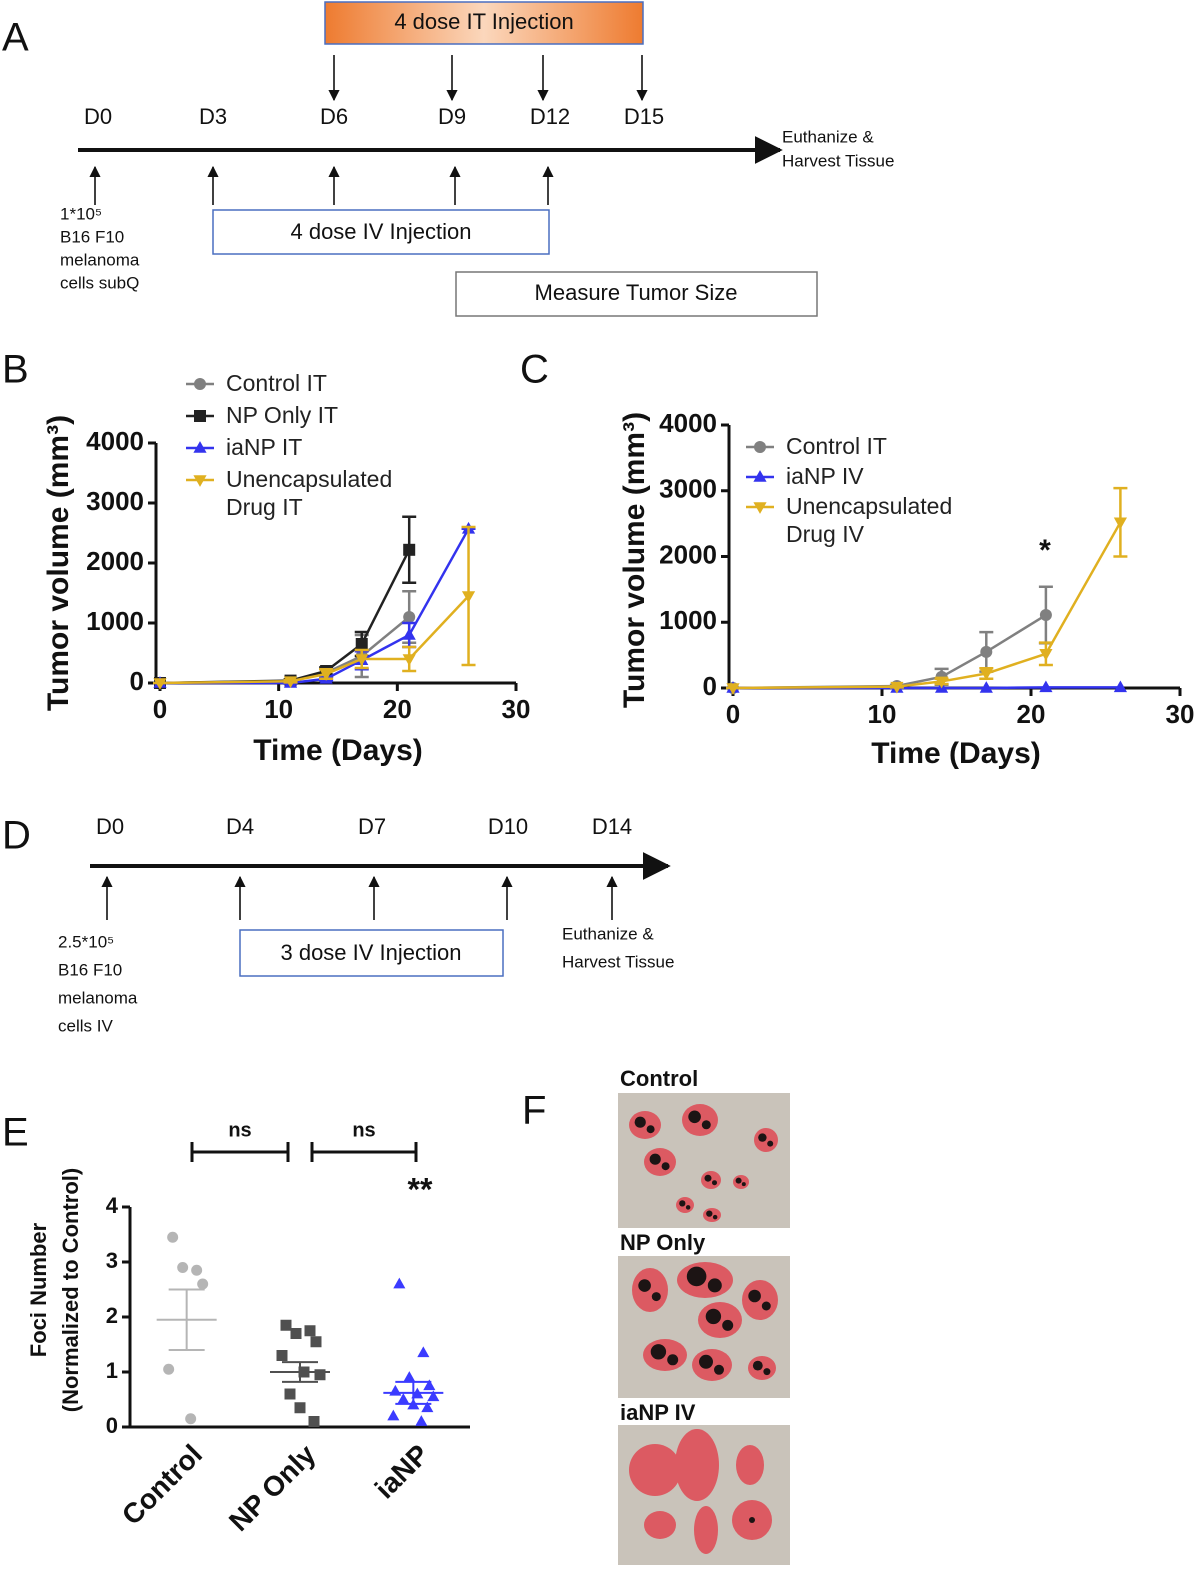 The width and height of the screenshot is (1200, 1573). Describe the element at coordinates (112, 1205) in the screenshot. I see `y-tick-label: 4` at that location.